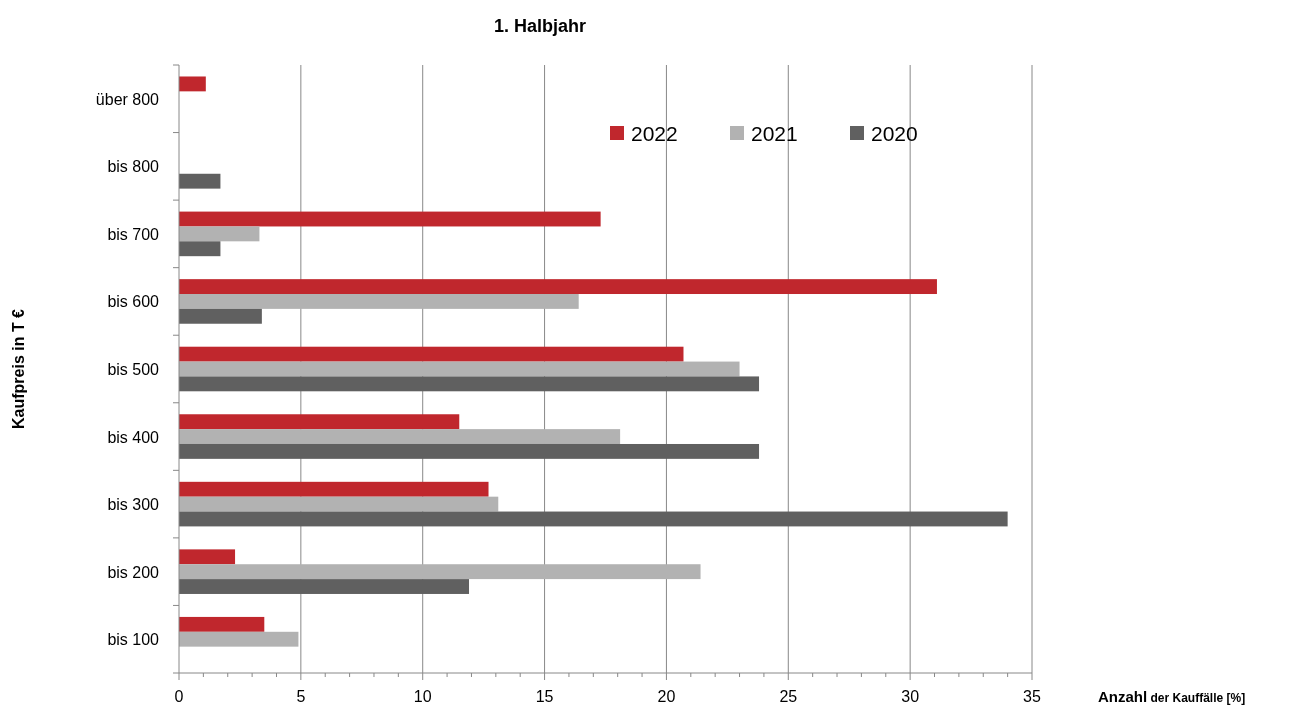  Describe the element at coordinates (133, 369) in the screenshot. I see `y-tick-label: bis 500` at that location.